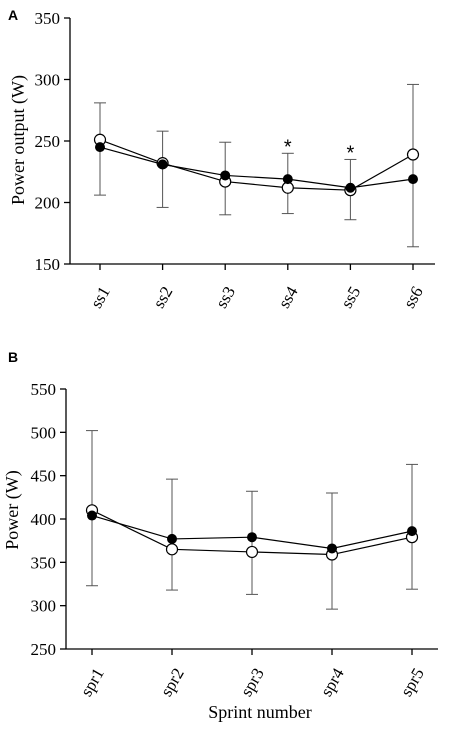 The image size is (454, 731). What do you see at coordinates (44, 476) in the screenshot?
I see `panel-b-y-tick-label: 450` at bounding box center [44, 476].